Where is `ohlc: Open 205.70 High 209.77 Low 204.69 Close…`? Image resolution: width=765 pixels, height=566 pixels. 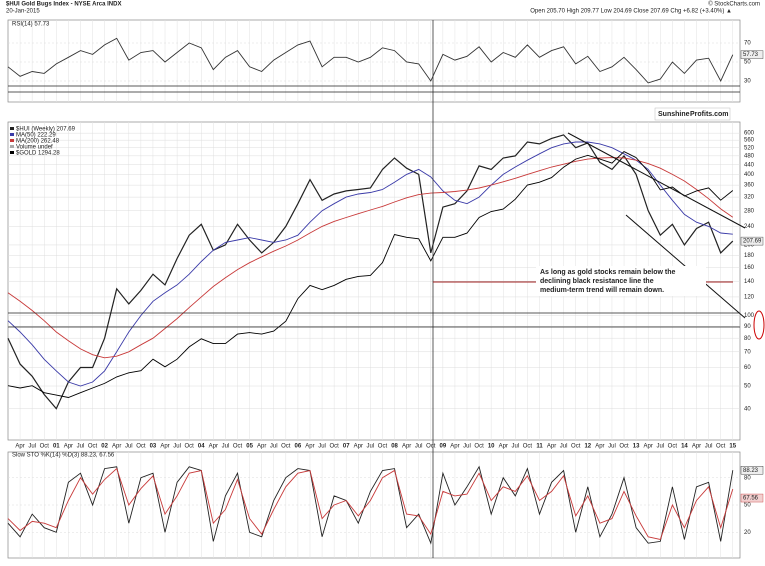 ohlc: Open 205.70 High 209.77 Low 204.69 Close… is located at coordinates (631, 12).